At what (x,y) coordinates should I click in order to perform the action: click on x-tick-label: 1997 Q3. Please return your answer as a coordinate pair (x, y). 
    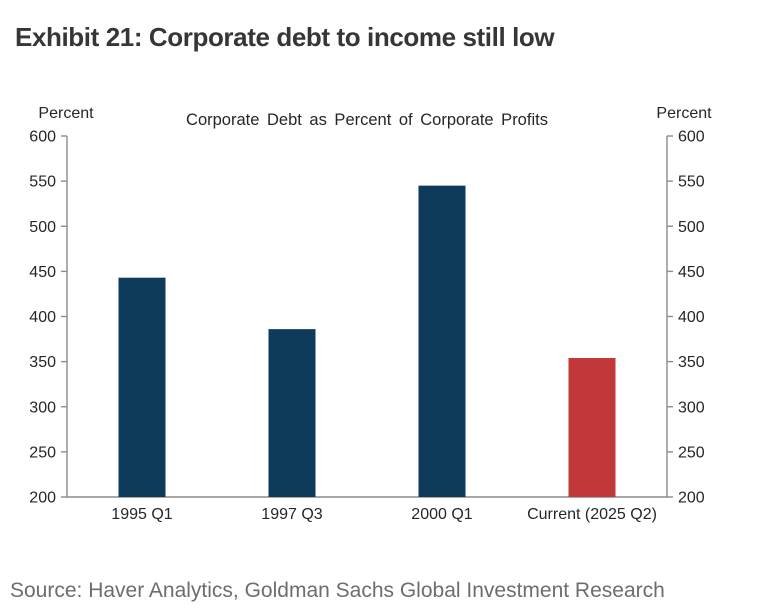
    Looking at the image, I should click on (291, 514).